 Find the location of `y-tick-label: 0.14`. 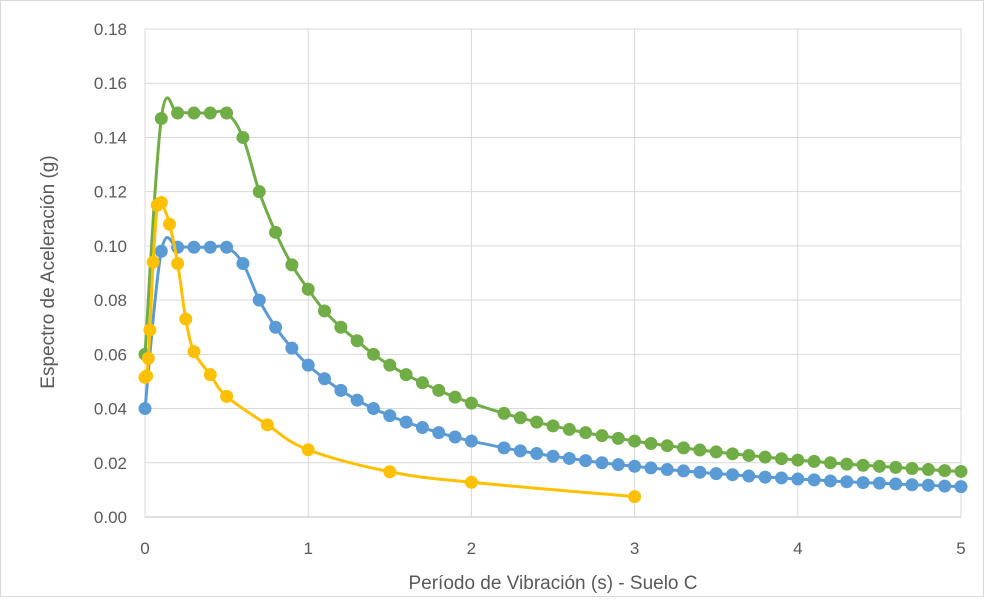

y-tick-label: 0.14 is located at coordinates (110, 137).